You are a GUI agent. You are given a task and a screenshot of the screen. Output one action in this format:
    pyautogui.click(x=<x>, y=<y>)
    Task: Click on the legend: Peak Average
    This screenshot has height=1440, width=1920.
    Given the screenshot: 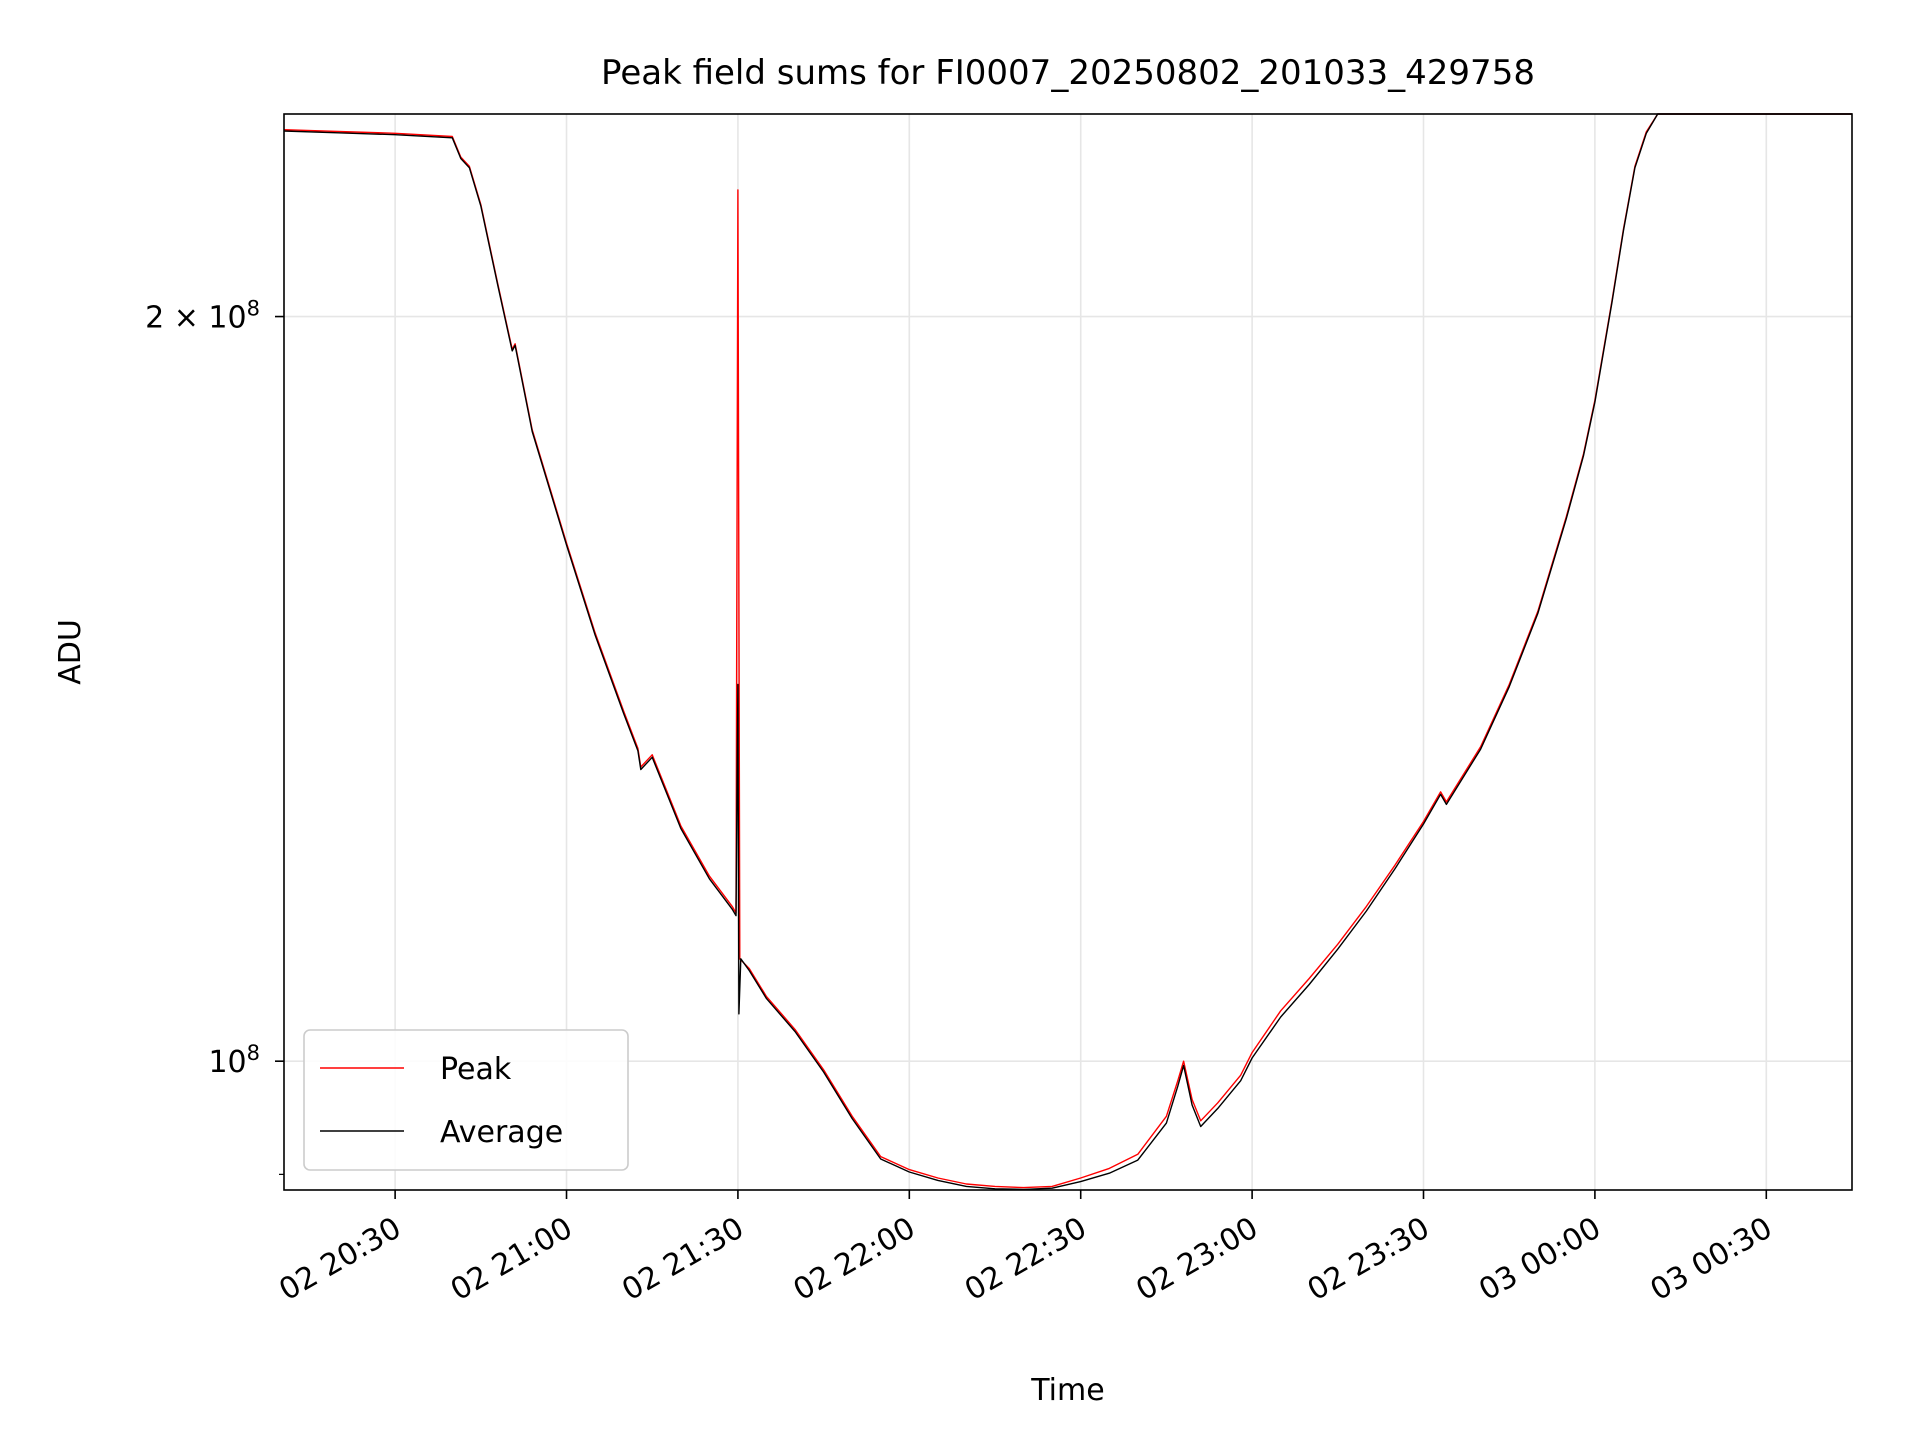 What is the action you would take?
    pyautogui.click(x=466, y=1100)
    